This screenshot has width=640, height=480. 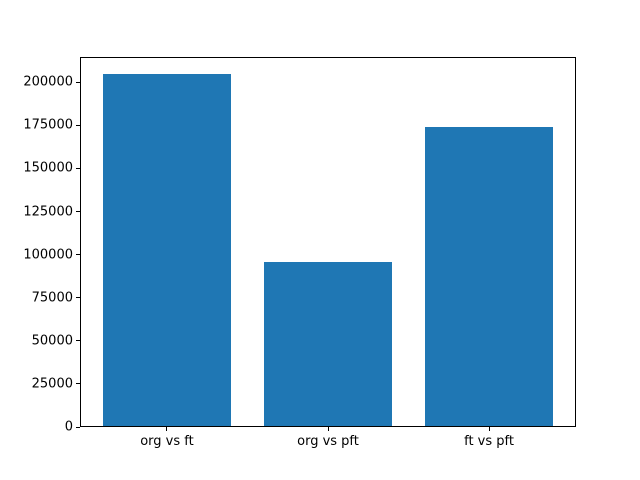 I want to click on ytick-label: 200000, so click(x=48, y=82).